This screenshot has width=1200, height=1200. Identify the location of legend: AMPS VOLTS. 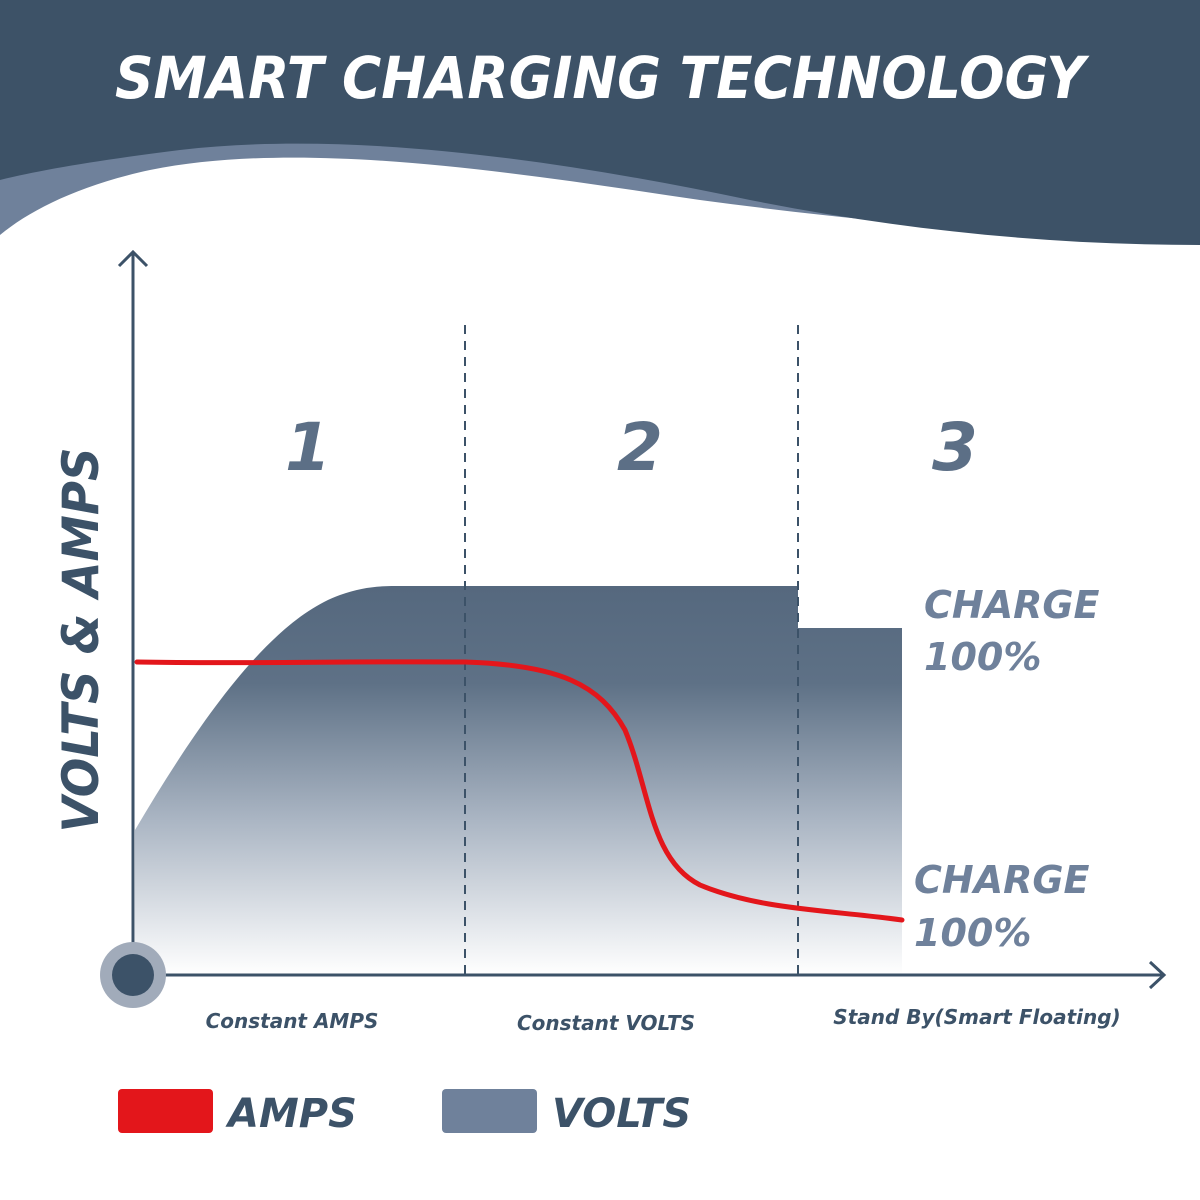
(404, 1113).